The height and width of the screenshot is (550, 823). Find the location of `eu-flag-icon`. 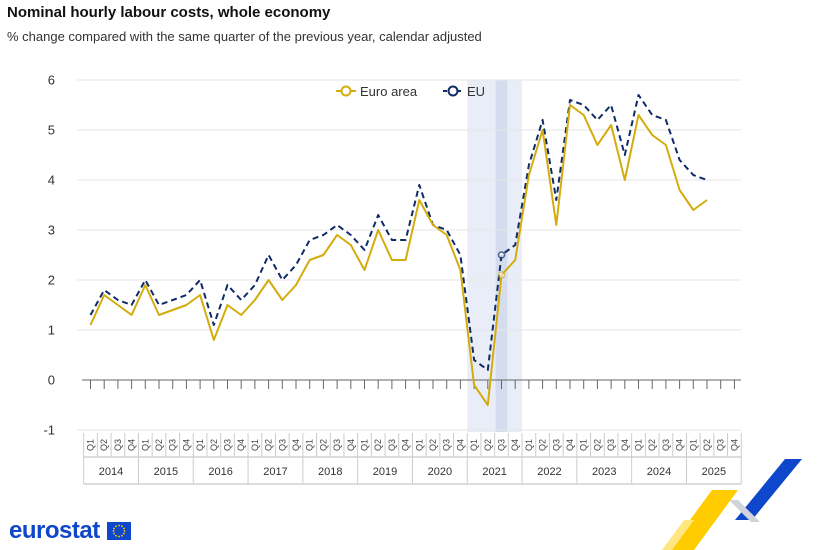

eu-flag-icon is located at coordinates (119, 531).